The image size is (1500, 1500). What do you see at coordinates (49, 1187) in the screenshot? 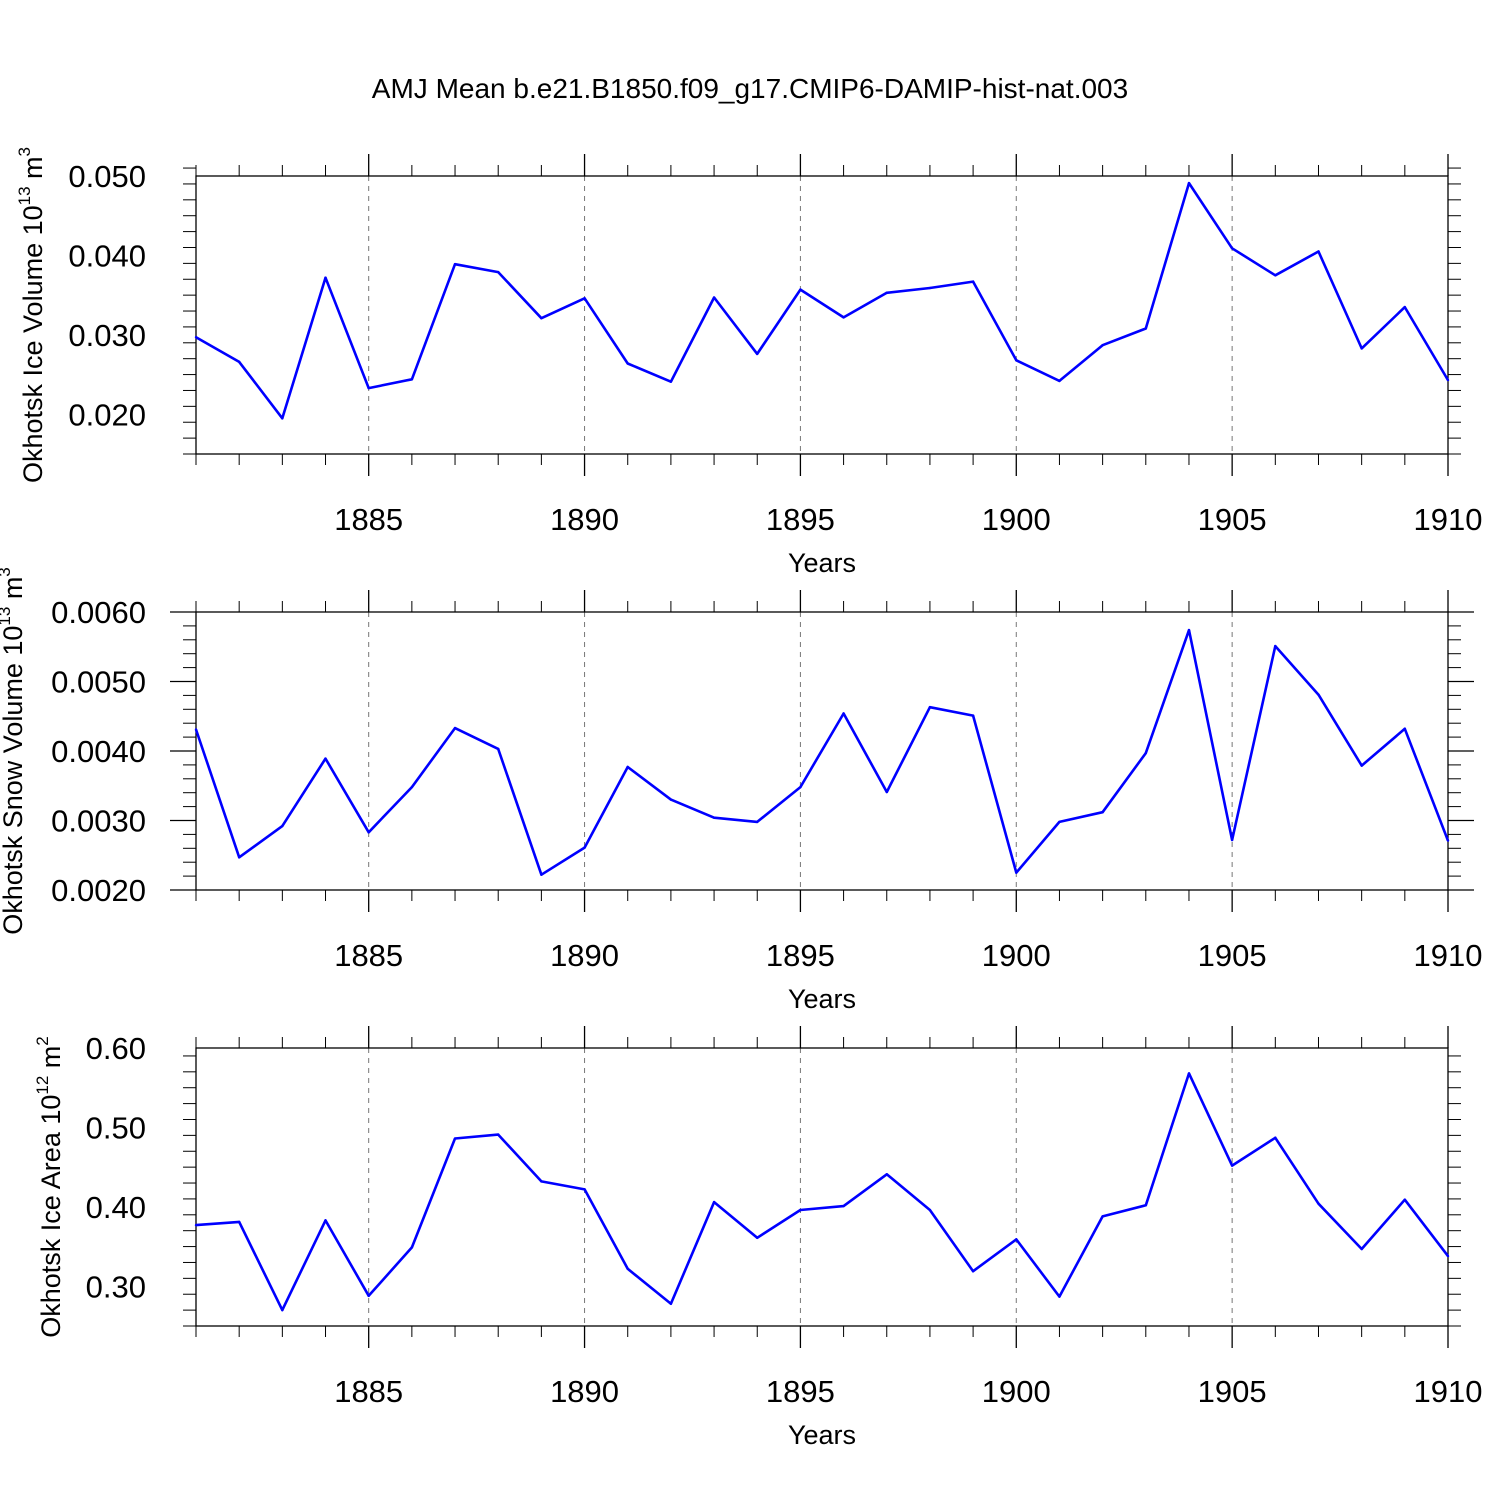
I see `y-axis-title: Okhotsk Ice Area 1012 m2` at bounding box center [49, 1187].